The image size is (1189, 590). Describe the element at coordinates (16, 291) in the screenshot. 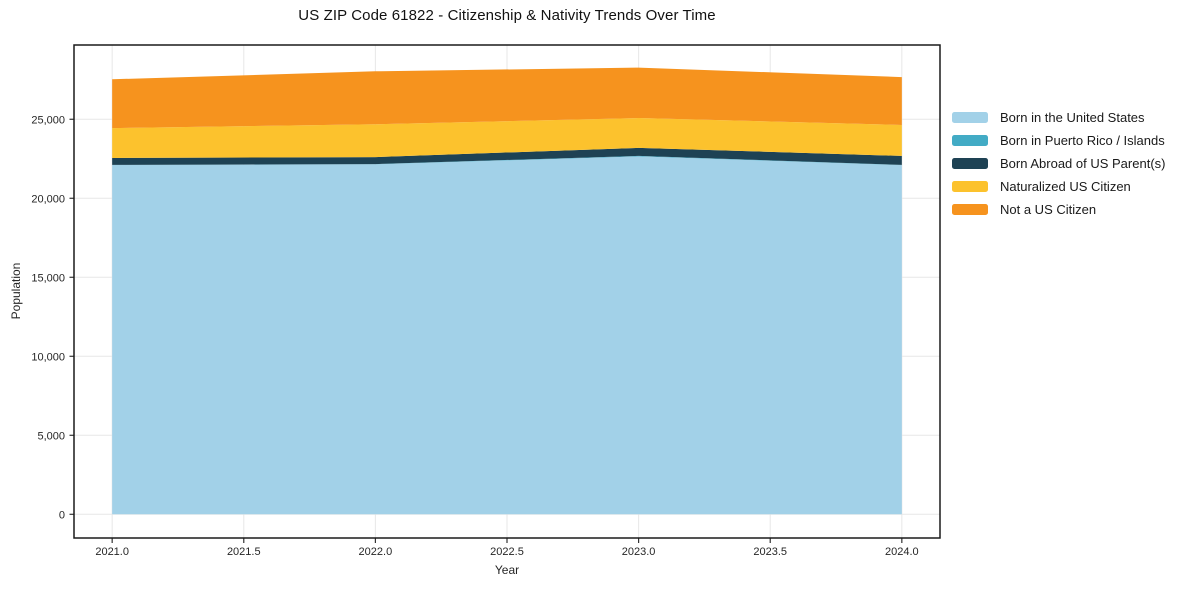

I see `y-axis-label: Population` at that location.